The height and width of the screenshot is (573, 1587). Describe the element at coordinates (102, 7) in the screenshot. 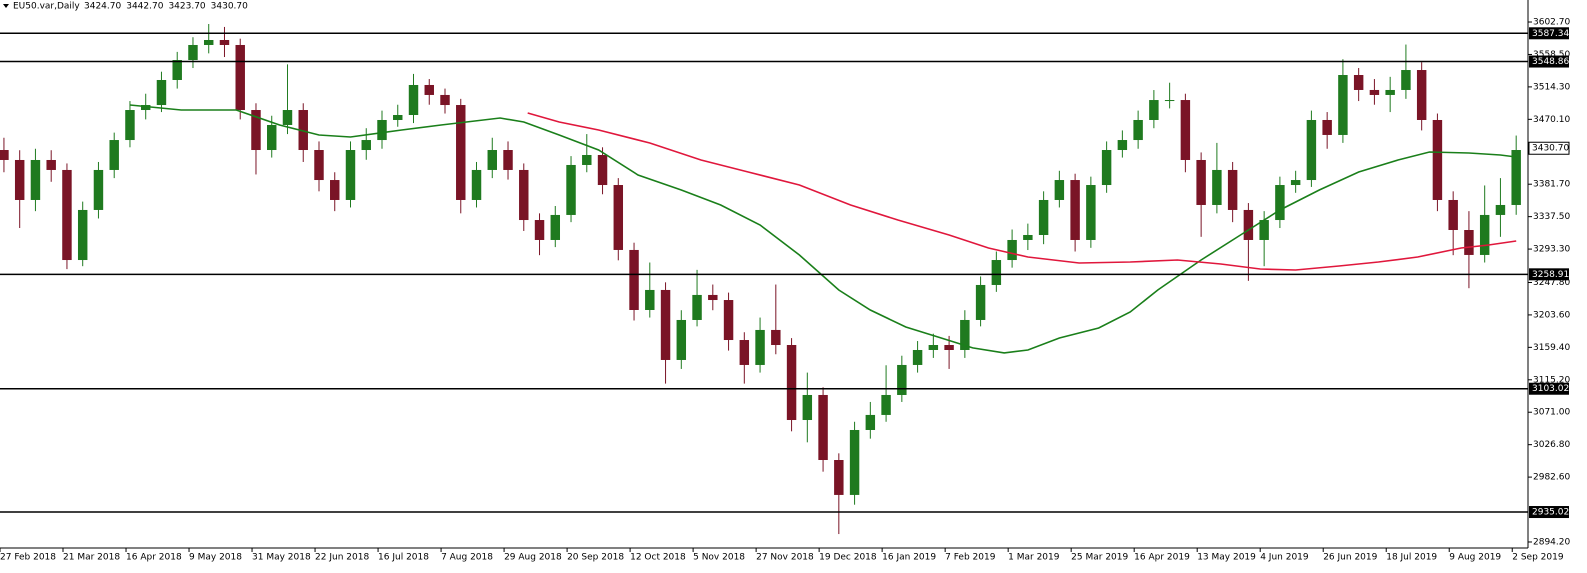

I see `header-value: 3424.70` at that location.